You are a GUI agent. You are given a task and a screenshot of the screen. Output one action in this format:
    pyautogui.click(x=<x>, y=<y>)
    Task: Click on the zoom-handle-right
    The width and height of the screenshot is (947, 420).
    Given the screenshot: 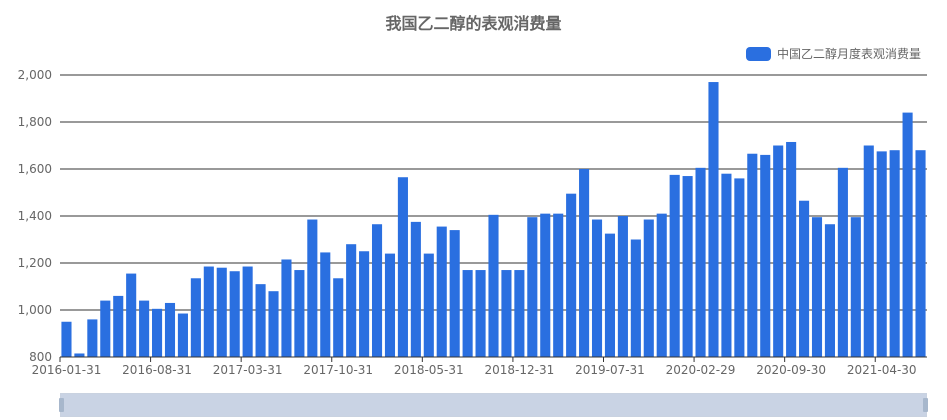 What is the action you would take?
    pyautogui.click(x=925, y=405)
    